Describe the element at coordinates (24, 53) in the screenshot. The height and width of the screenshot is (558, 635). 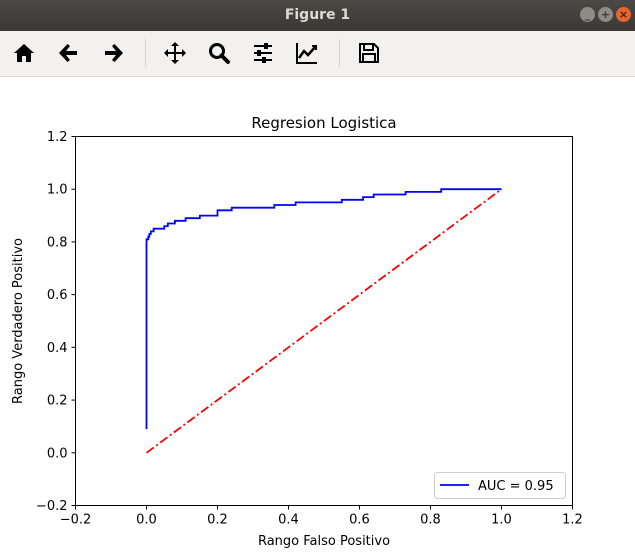
I see `home-icon` at that location.